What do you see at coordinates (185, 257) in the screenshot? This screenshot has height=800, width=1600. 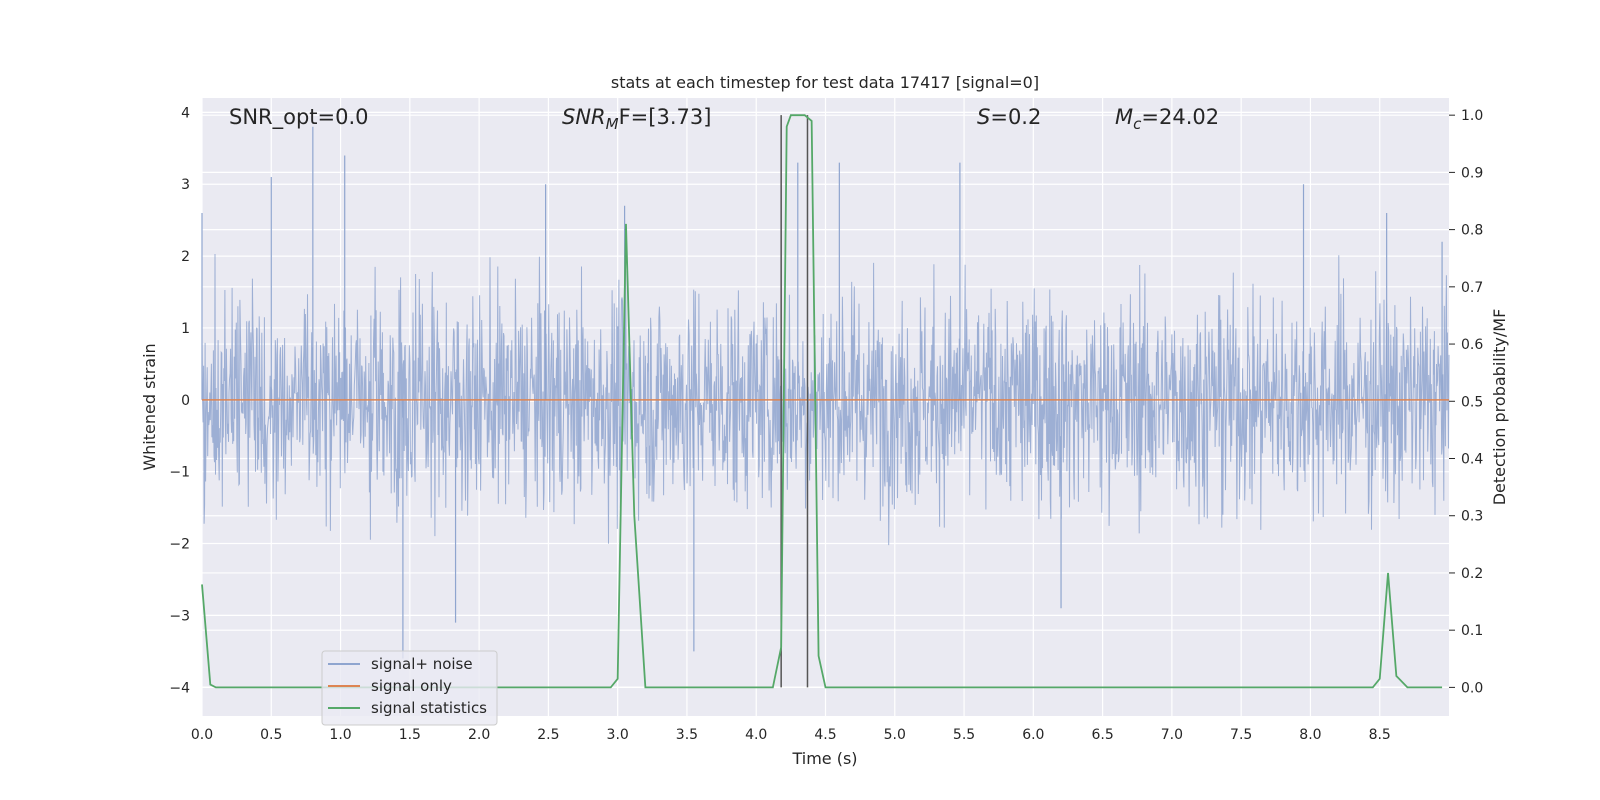 I see `y-left-tick-label: 2` at bounding box center [185, 257].